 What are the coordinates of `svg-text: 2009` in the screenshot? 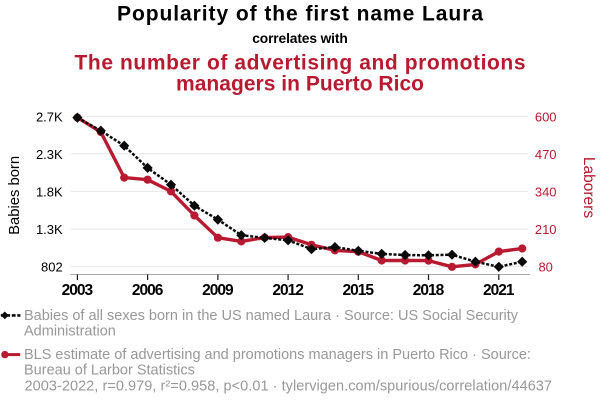 It's located at (218, 290).